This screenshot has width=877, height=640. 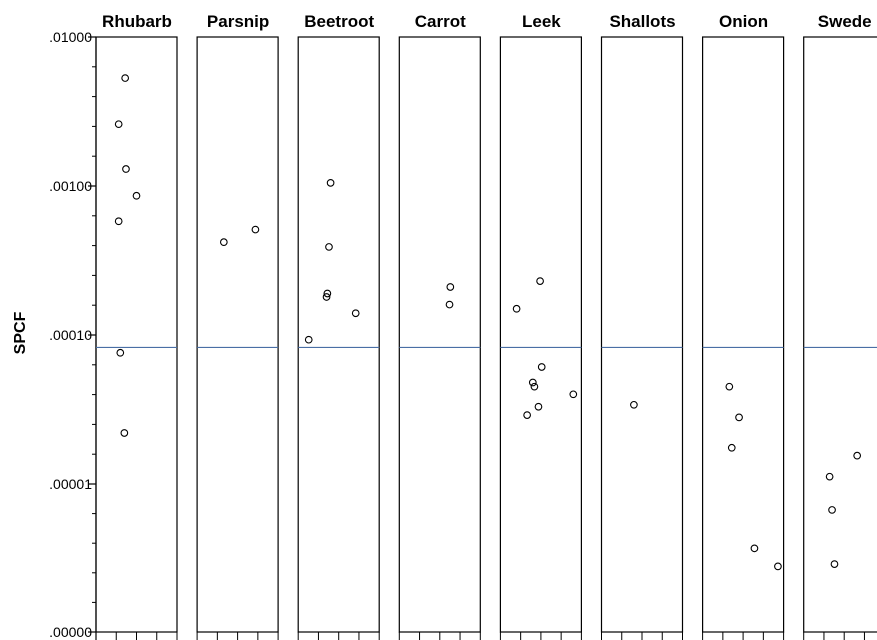 What do you see at coordinates (440, 21) in the screenshot?
I see `panel-title: Carrot` at bounding box center [440, 21].